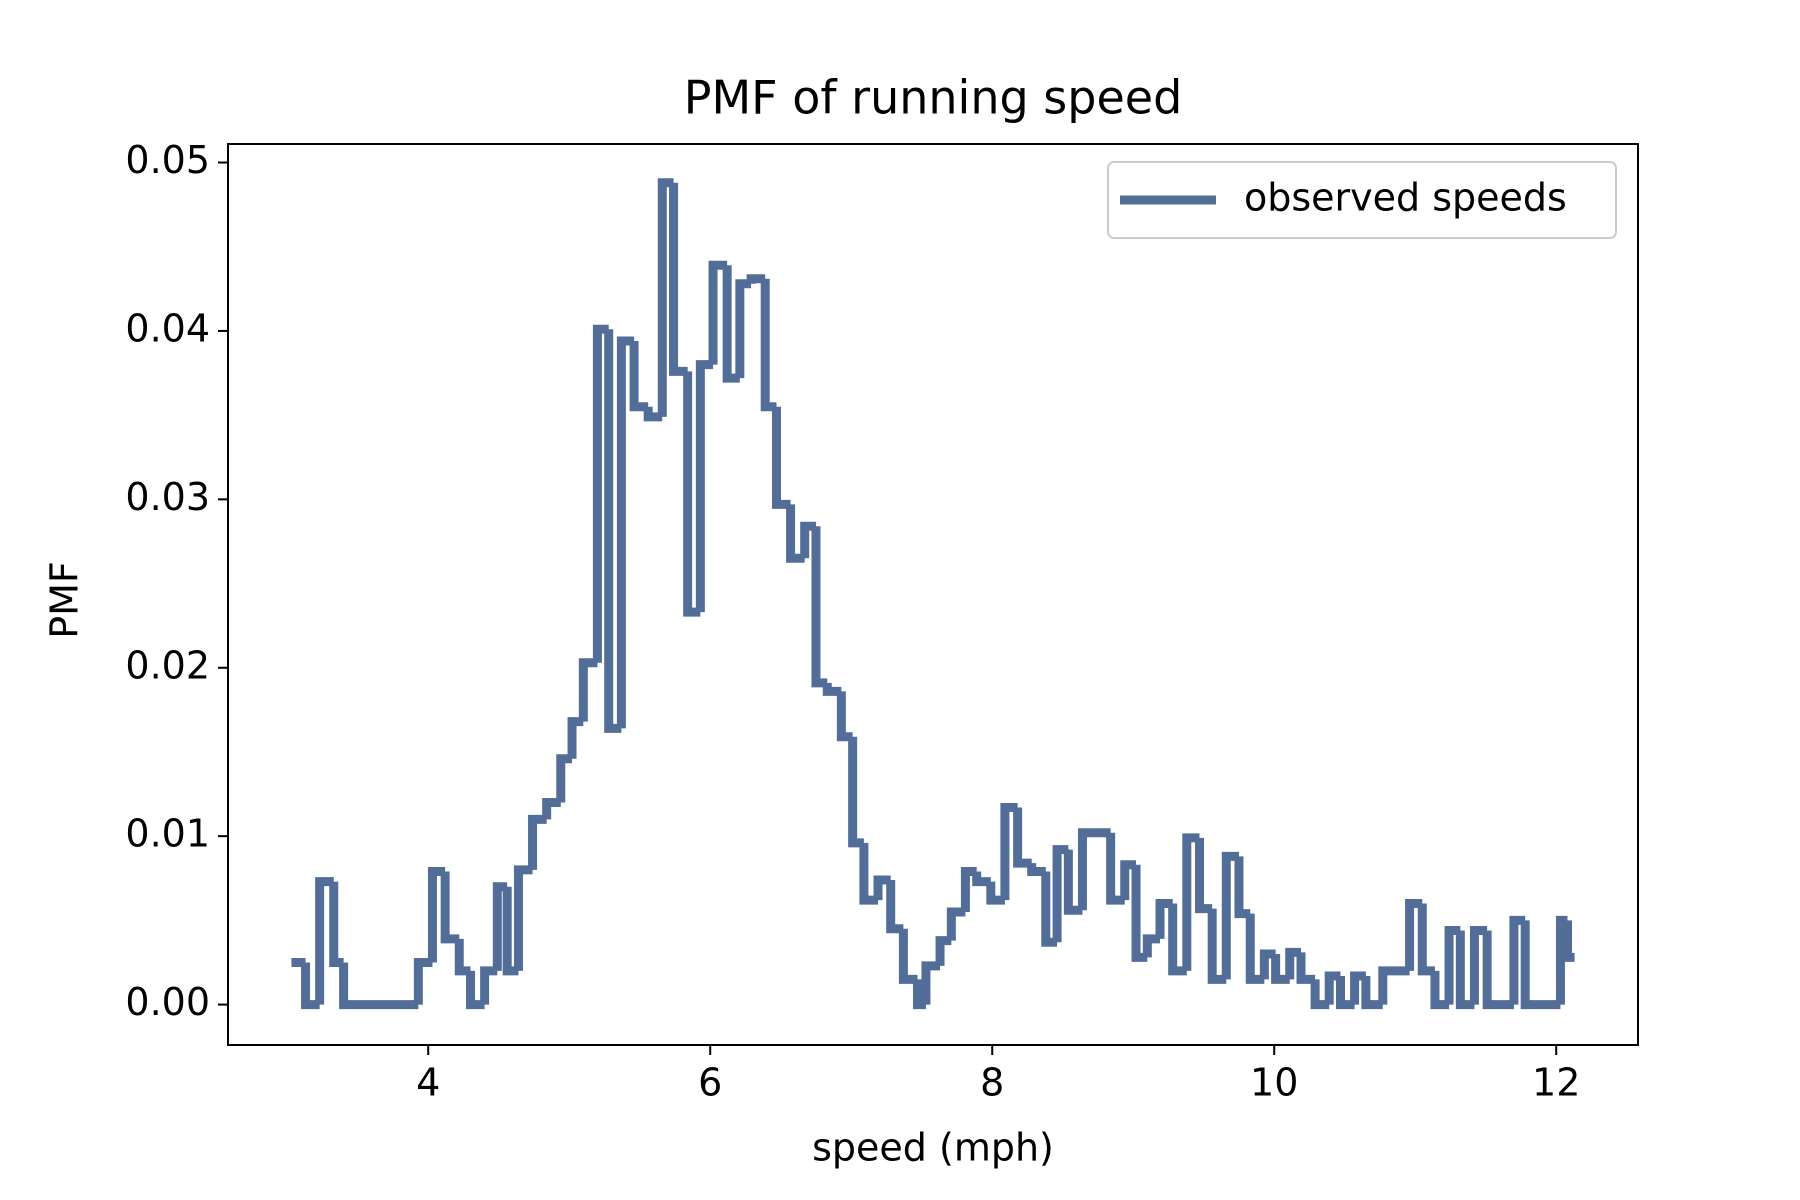  I want to click on legend-box, so click(1362, 200).